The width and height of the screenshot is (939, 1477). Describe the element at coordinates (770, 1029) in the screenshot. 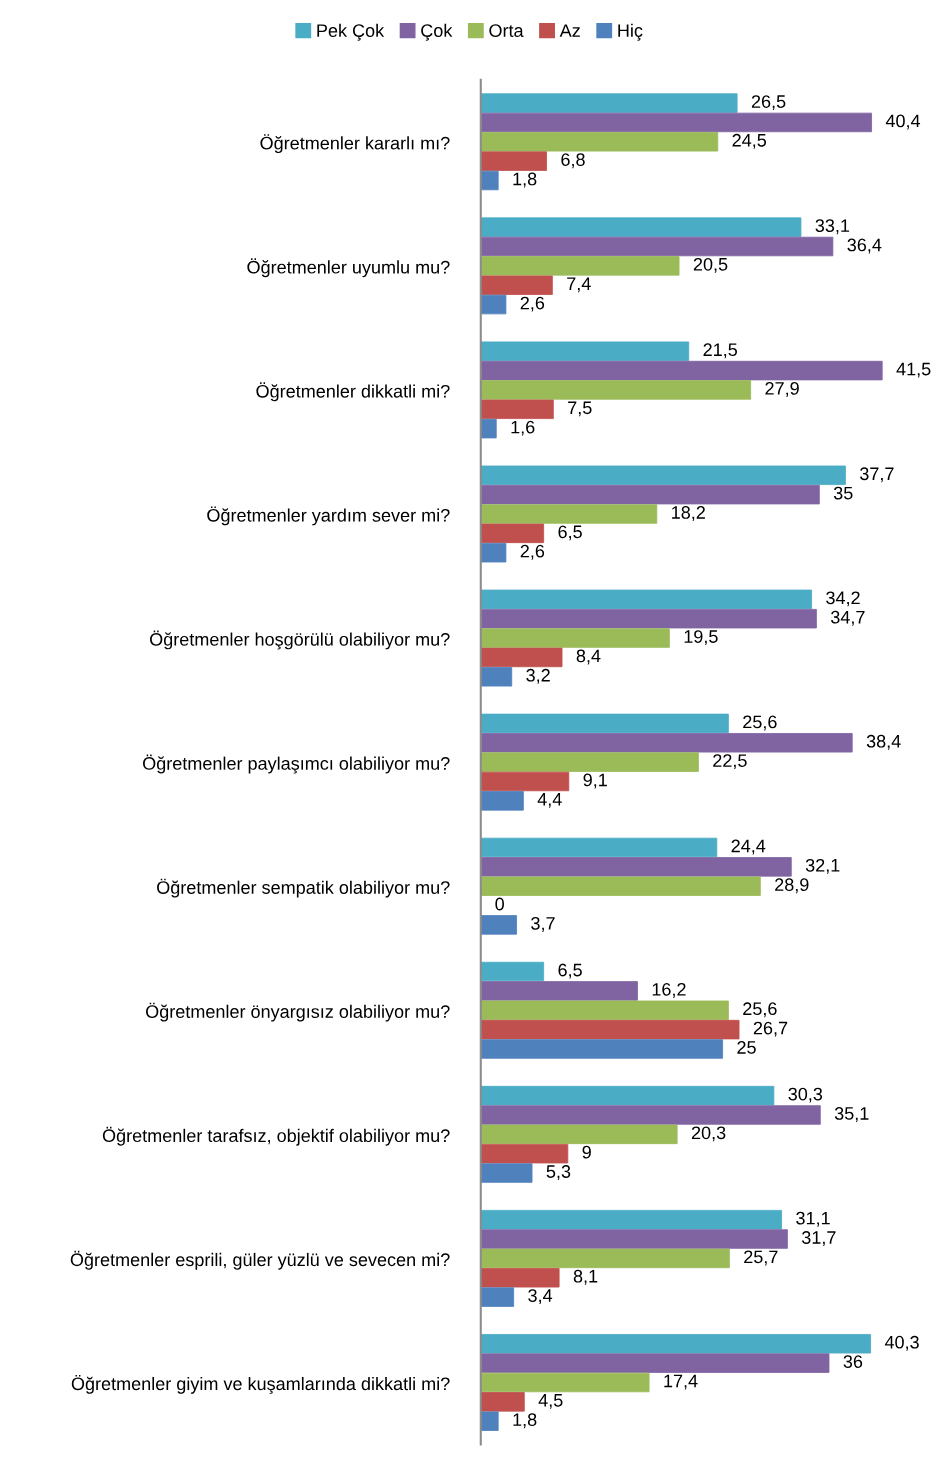

I see `data-label: 26,7` at that location.